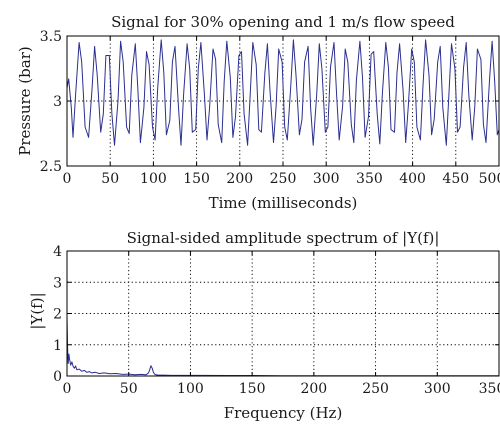 This screenshot has width=500, height=441. What do you see at coordinates (437, 389) in the screenshot?
I see `spectrum-xtick-label: 300` at bounding box center [437, 389].